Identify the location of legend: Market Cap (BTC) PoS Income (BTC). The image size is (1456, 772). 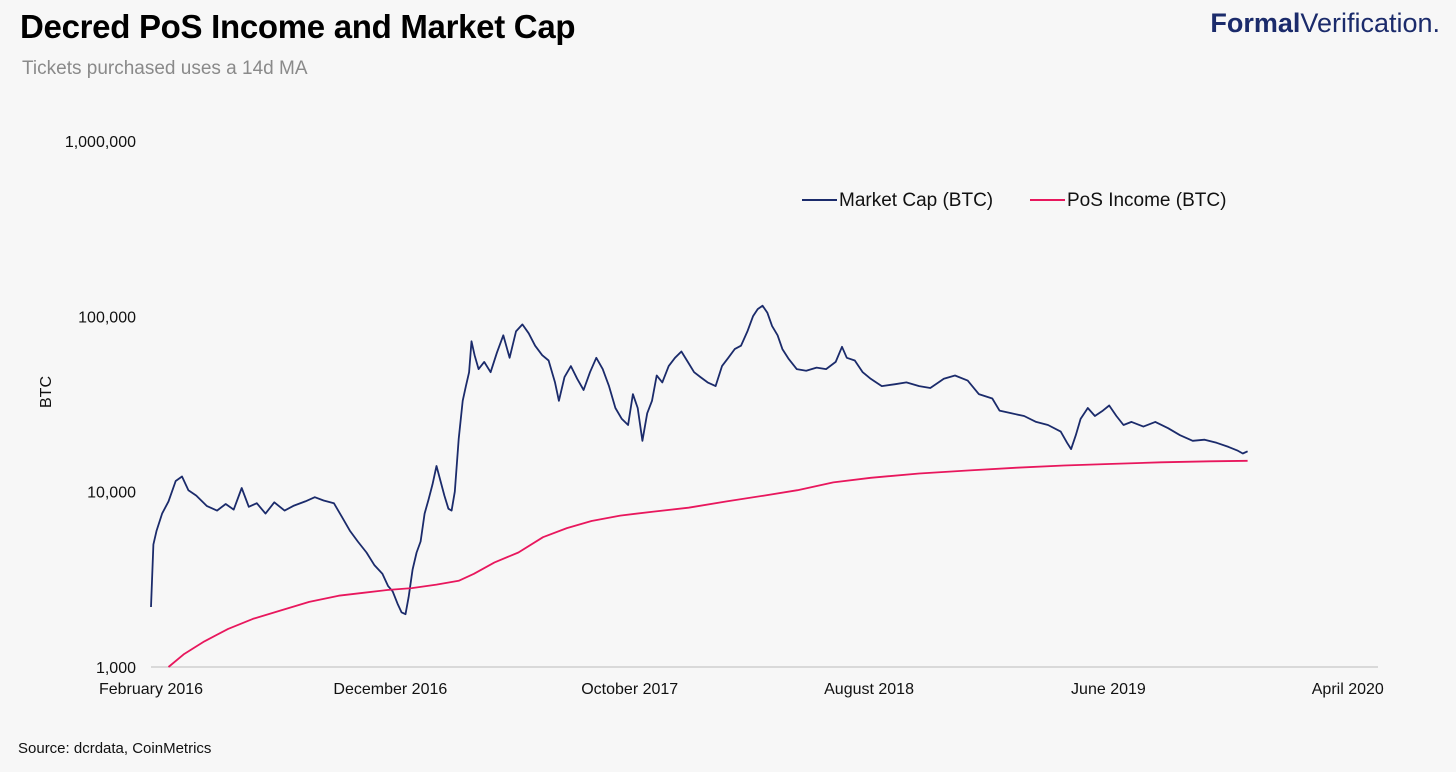
(1014, 200).